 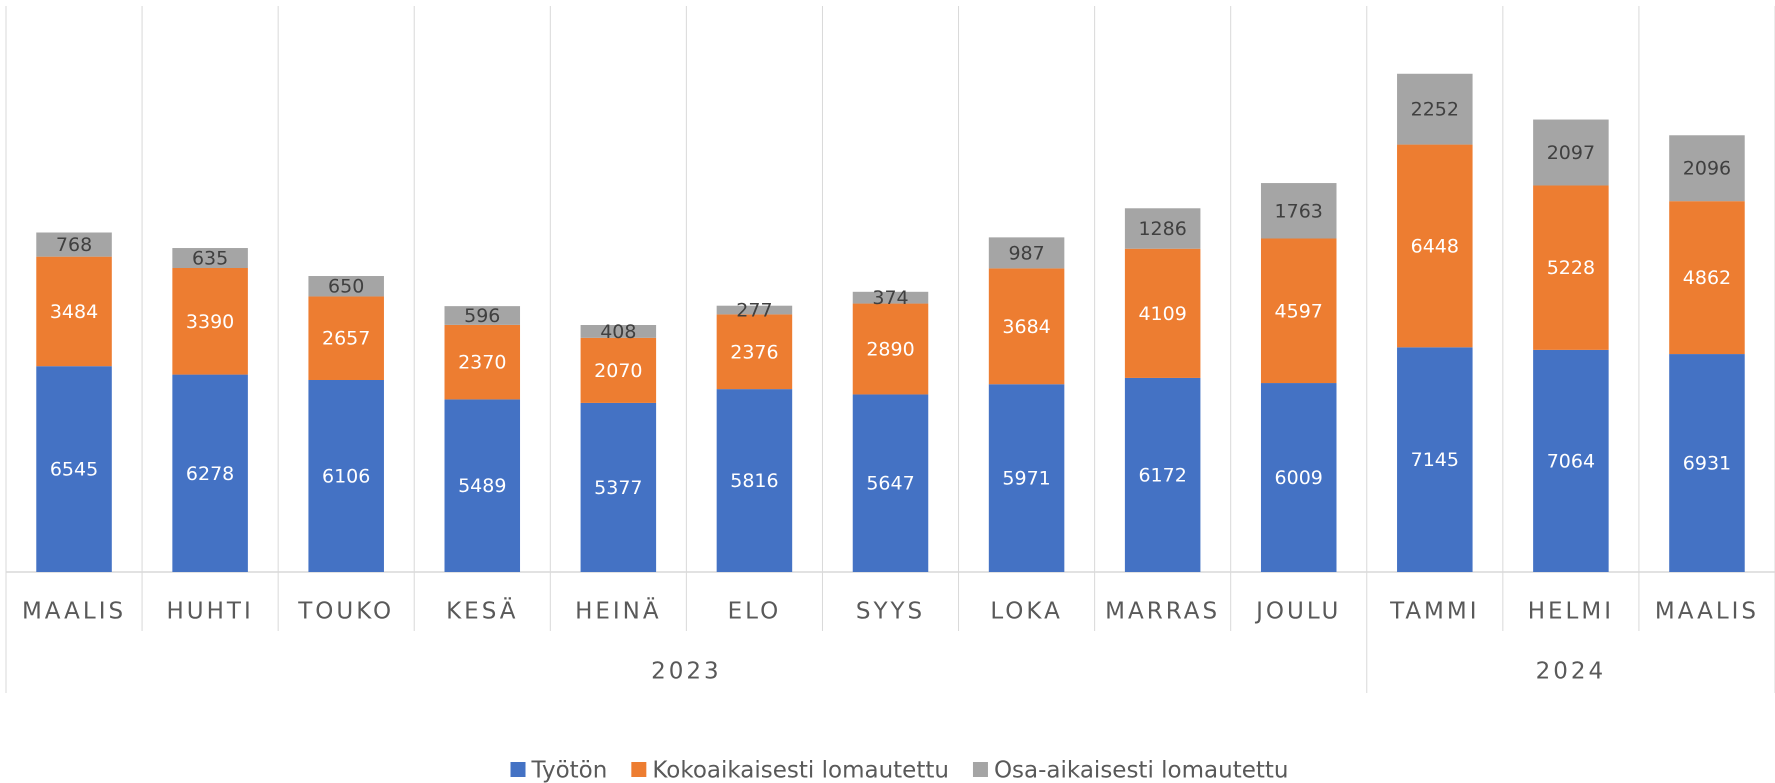 I want to click on data-label: 635, so click(x=210, y=259).